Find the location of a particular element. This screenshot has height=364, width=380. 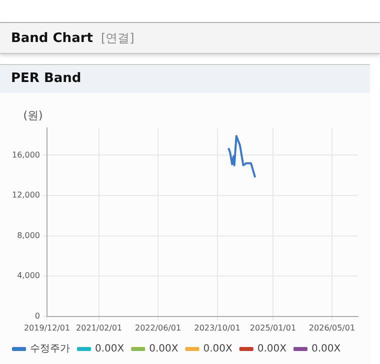

text: [연결] is located at coordinates (117, 38).